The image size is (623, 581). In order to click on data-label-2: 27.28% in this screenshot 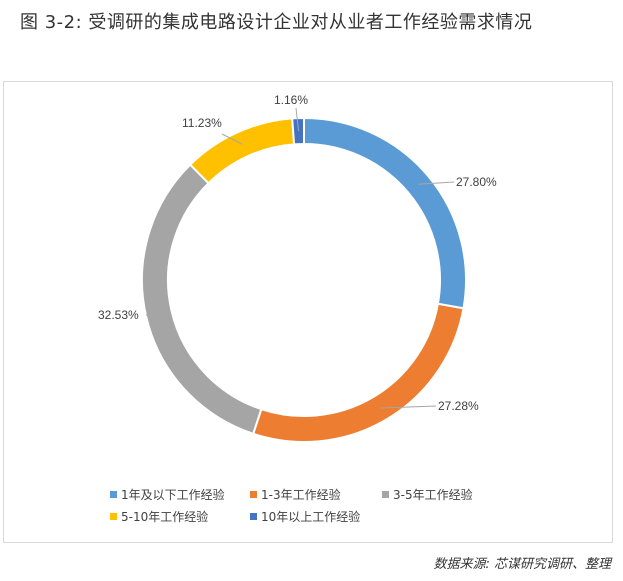, I will do `click(458, 406)`.